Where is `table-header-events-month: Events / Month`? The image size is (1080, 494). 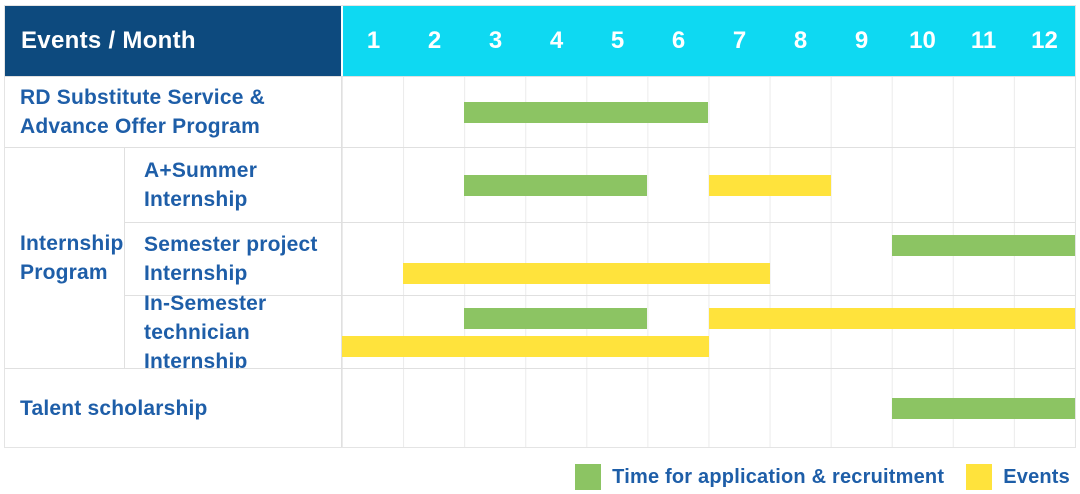
table-header-events-month: Events / Month is located at coordinates (173, 41).